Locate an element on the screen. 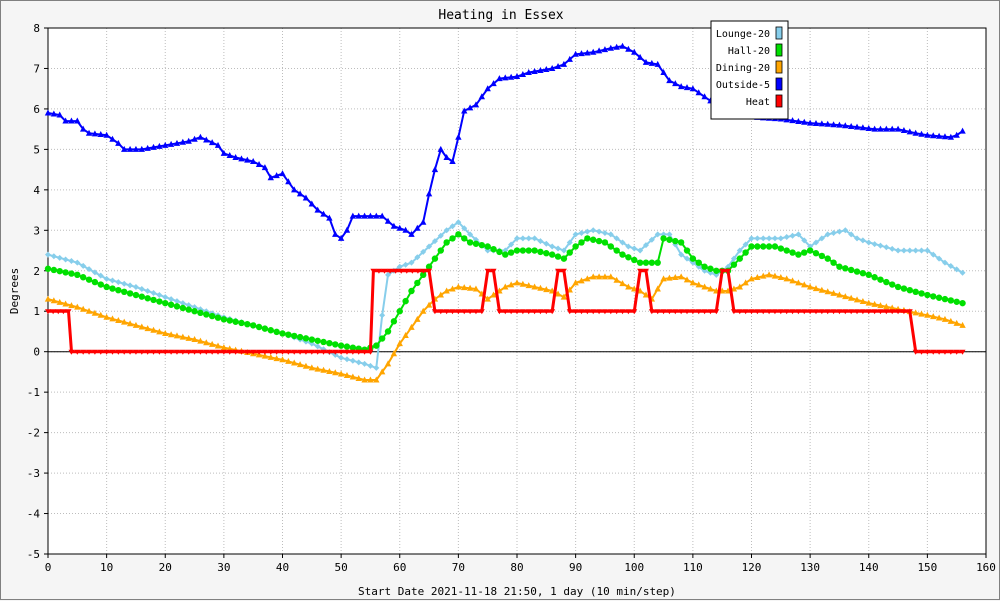  y-tick-label: 8 is located at coordinates (36, 28).